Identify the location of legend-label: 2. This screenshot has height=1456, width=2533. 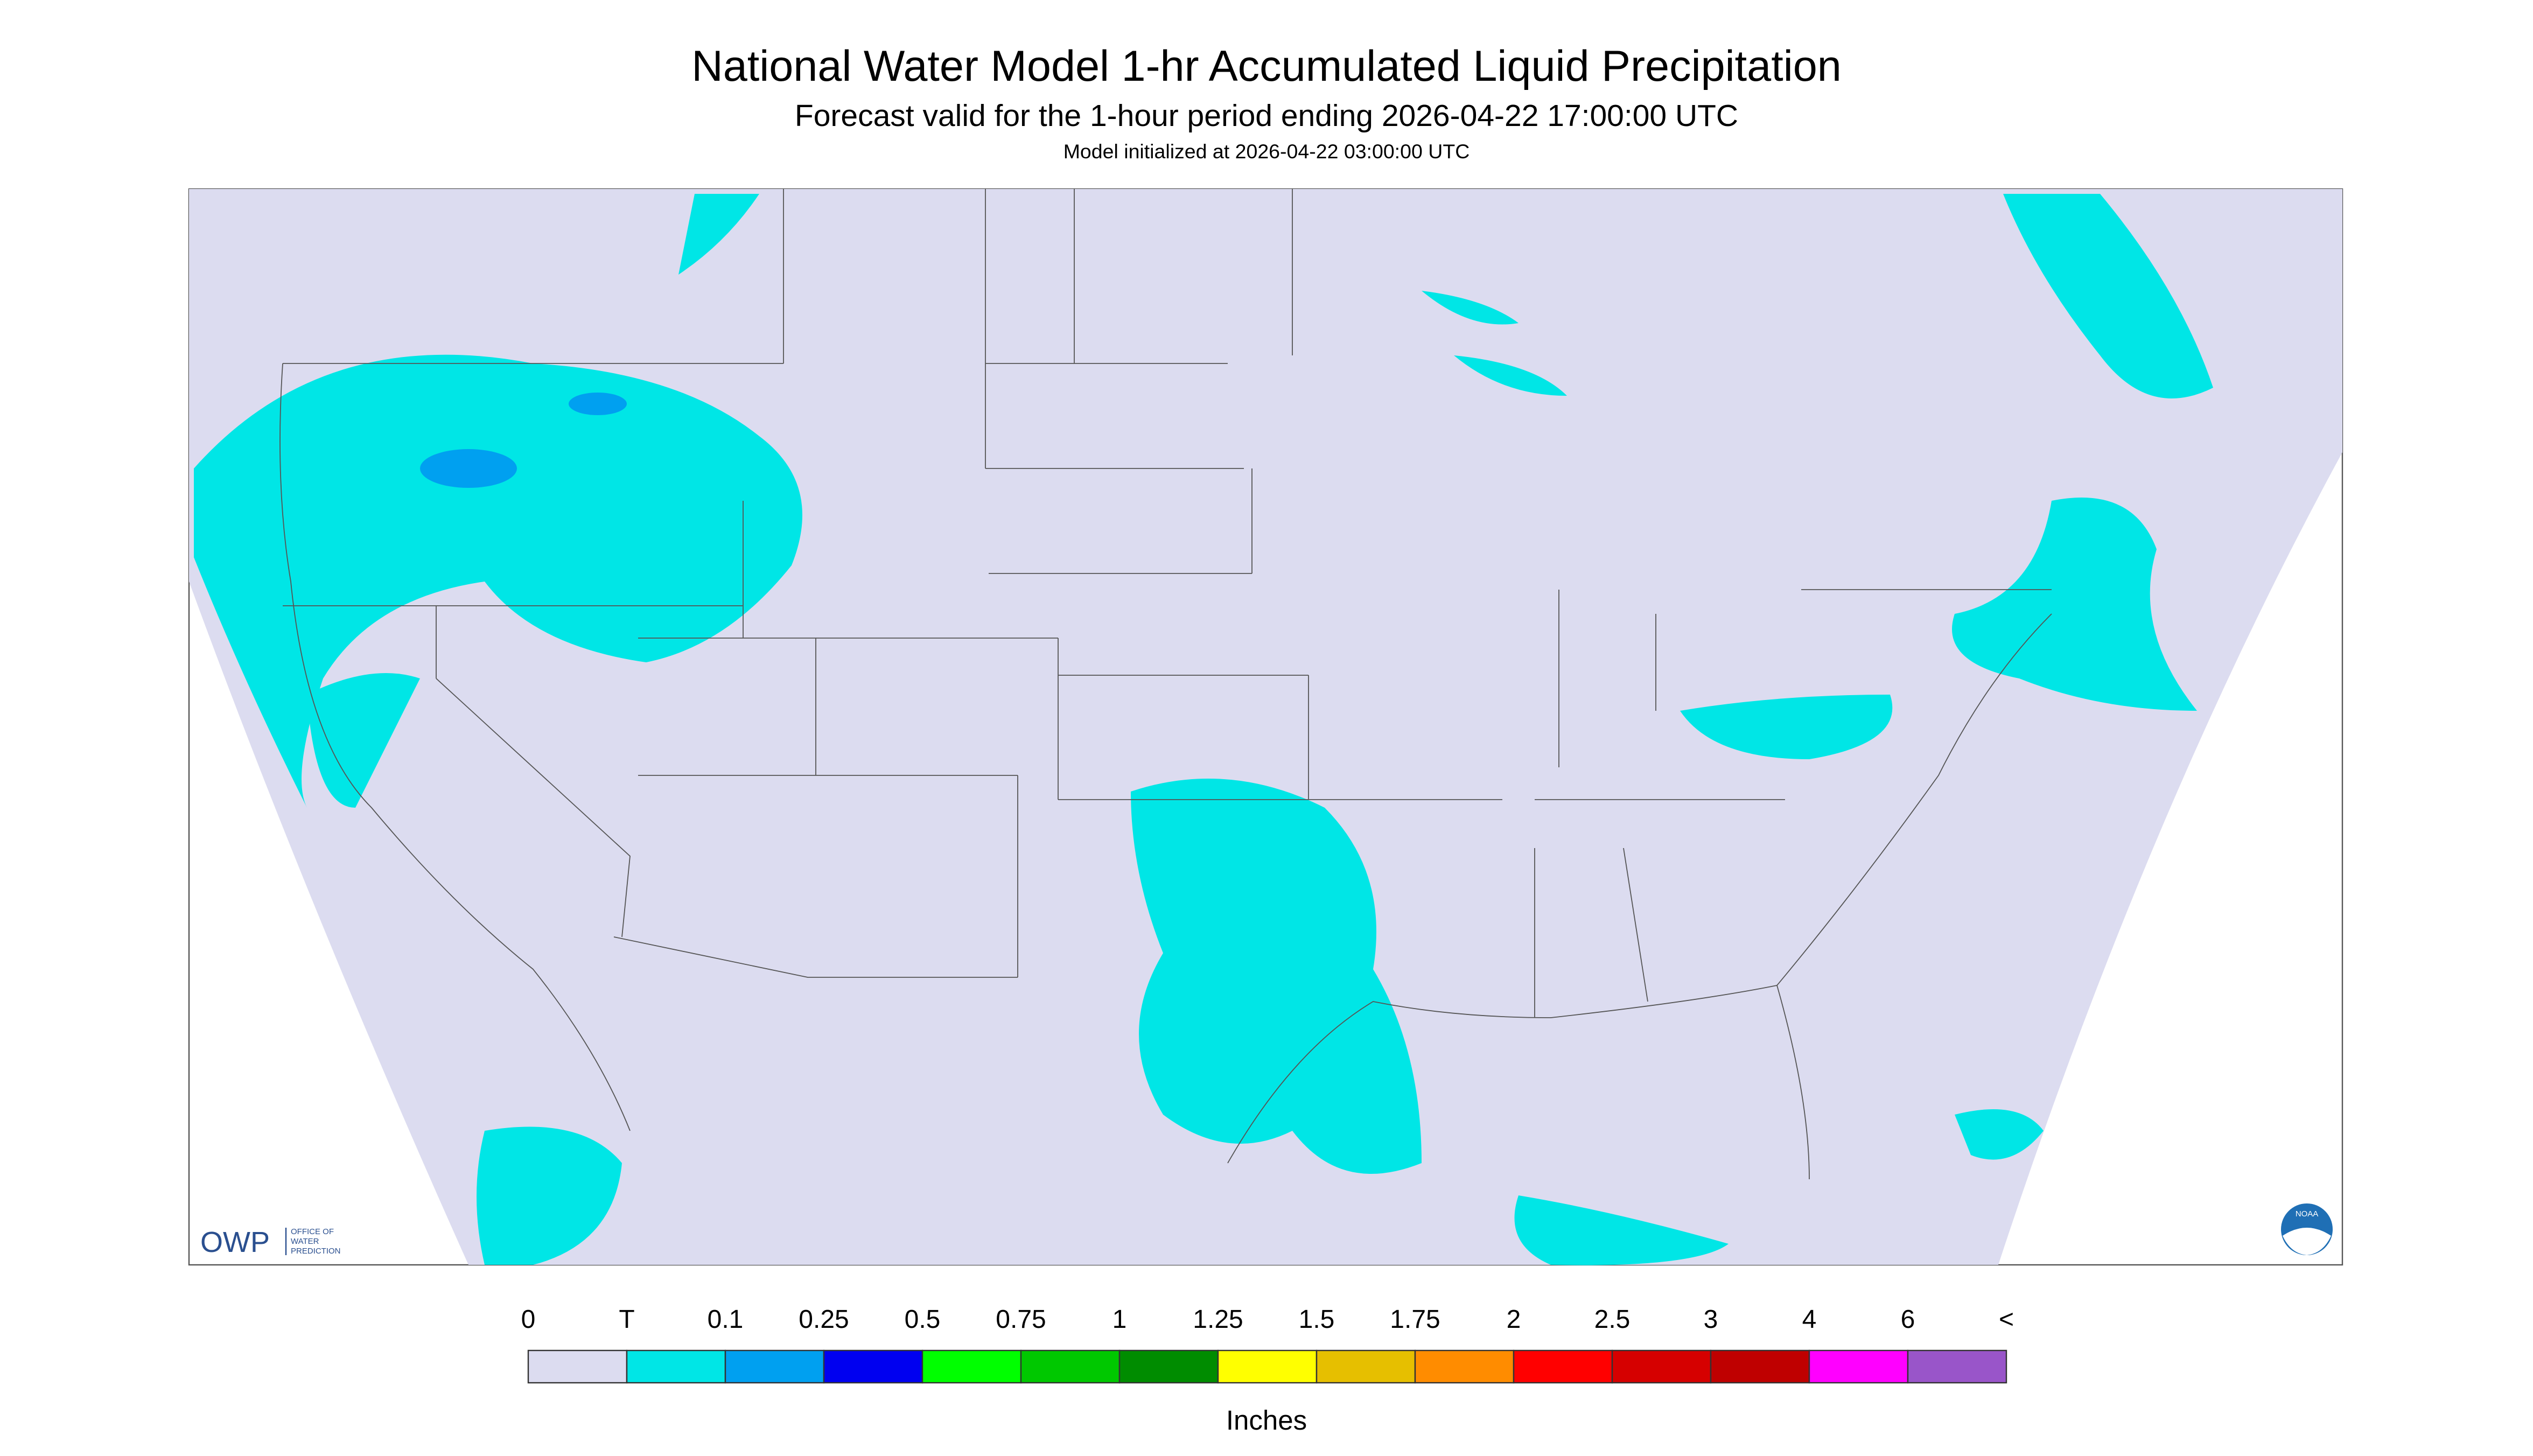
(1514, 1319).